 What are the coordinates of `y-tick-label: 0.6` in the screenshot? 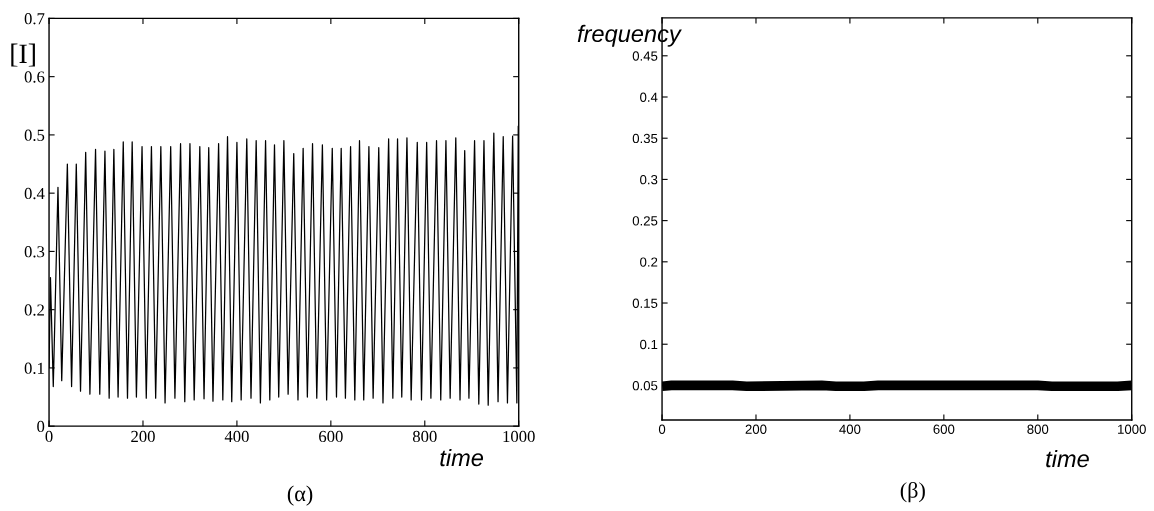 It's located at (34, 77).